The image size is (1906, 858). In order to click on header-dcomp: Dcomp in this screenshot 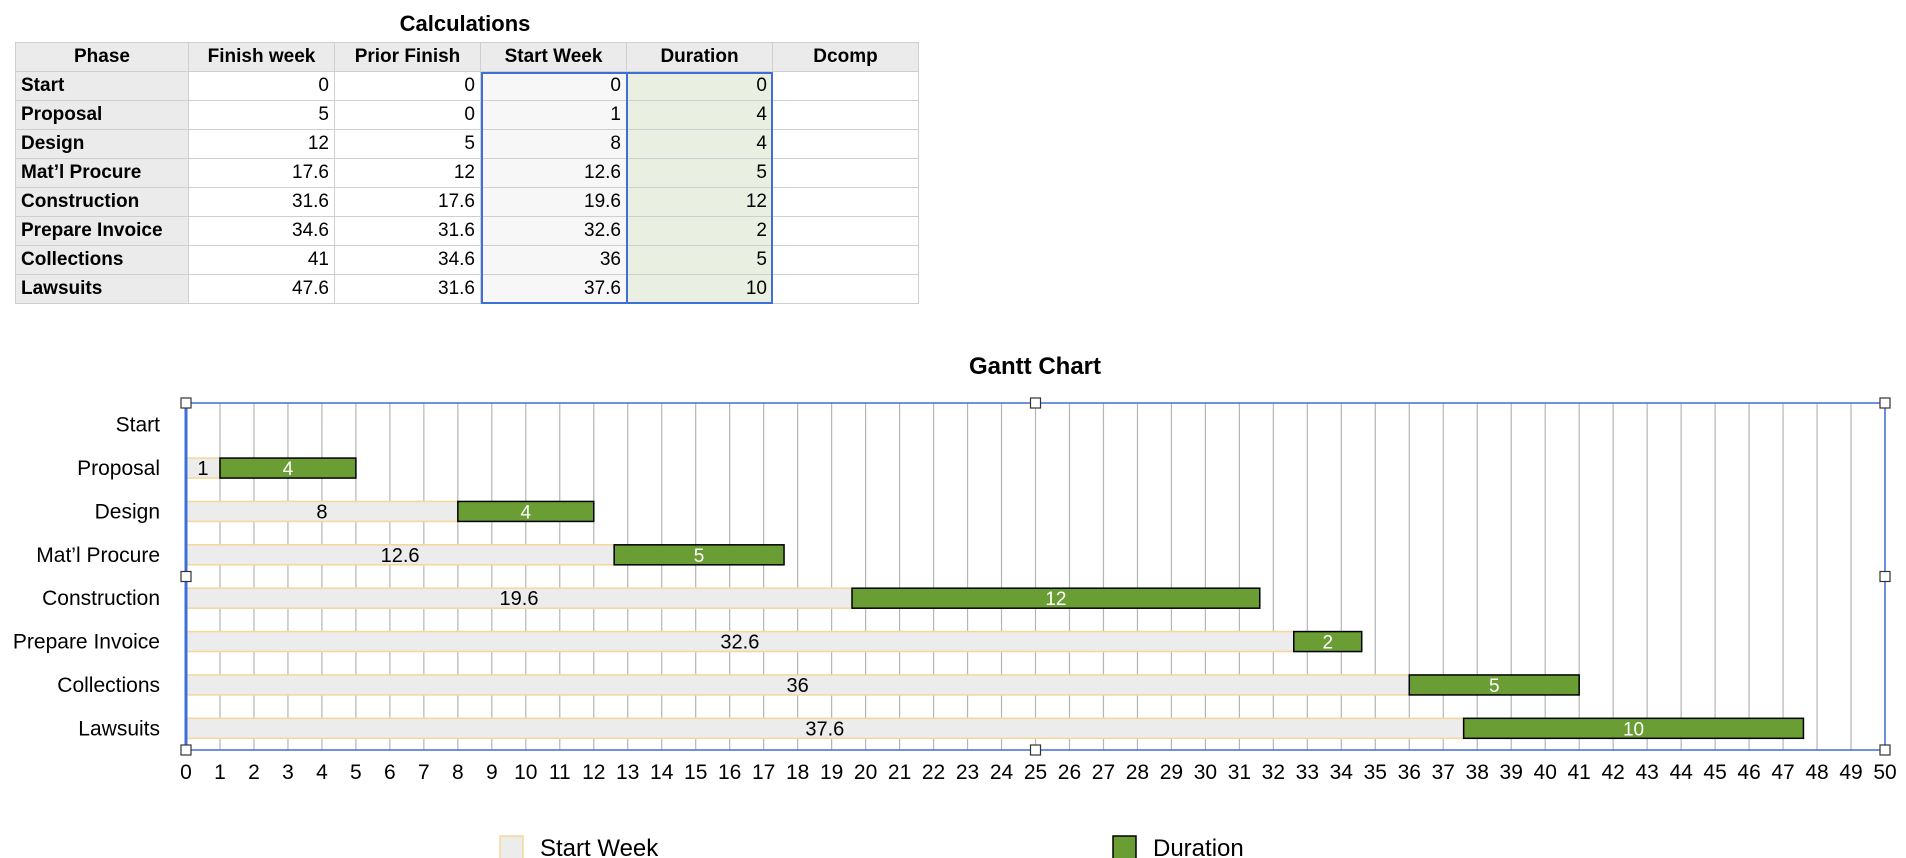, I will do `click(845, 57)`.